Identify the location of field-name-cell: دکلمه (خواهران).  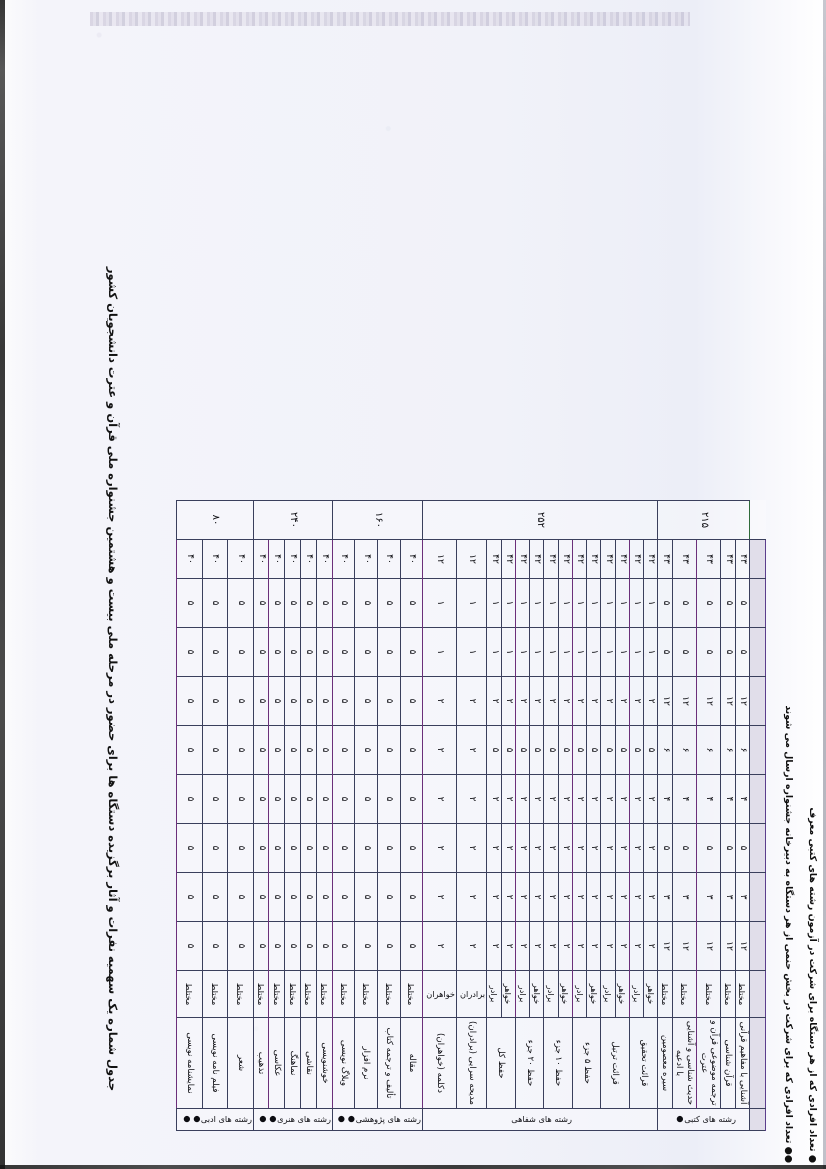
(439, 1063).